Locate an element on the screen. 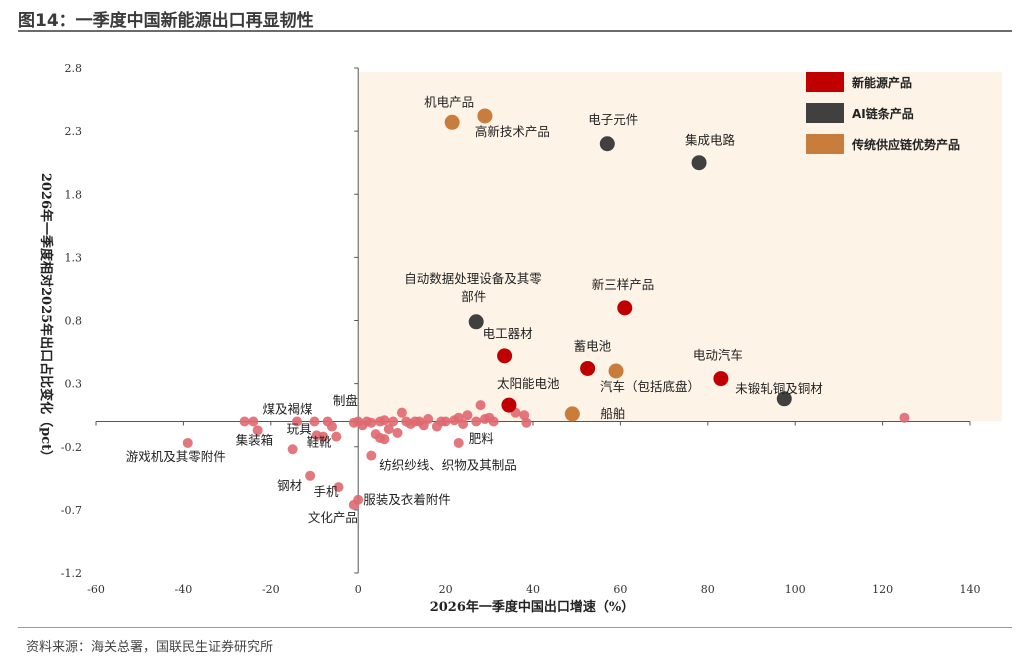  x-tick-label: 120 is located at coordinates (882, 589).